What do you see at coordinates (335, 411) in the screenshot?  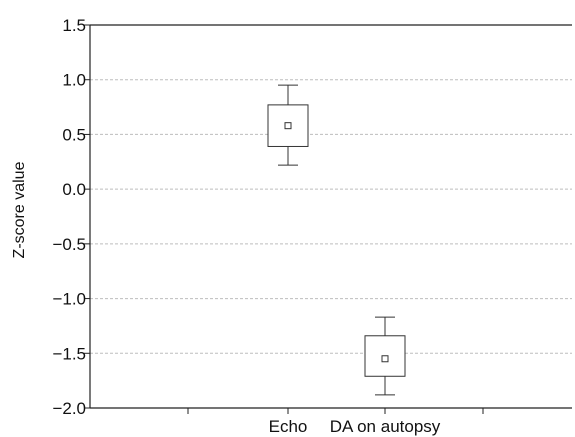 I see `x-axis-ticks` at bounding box center [335, 411].